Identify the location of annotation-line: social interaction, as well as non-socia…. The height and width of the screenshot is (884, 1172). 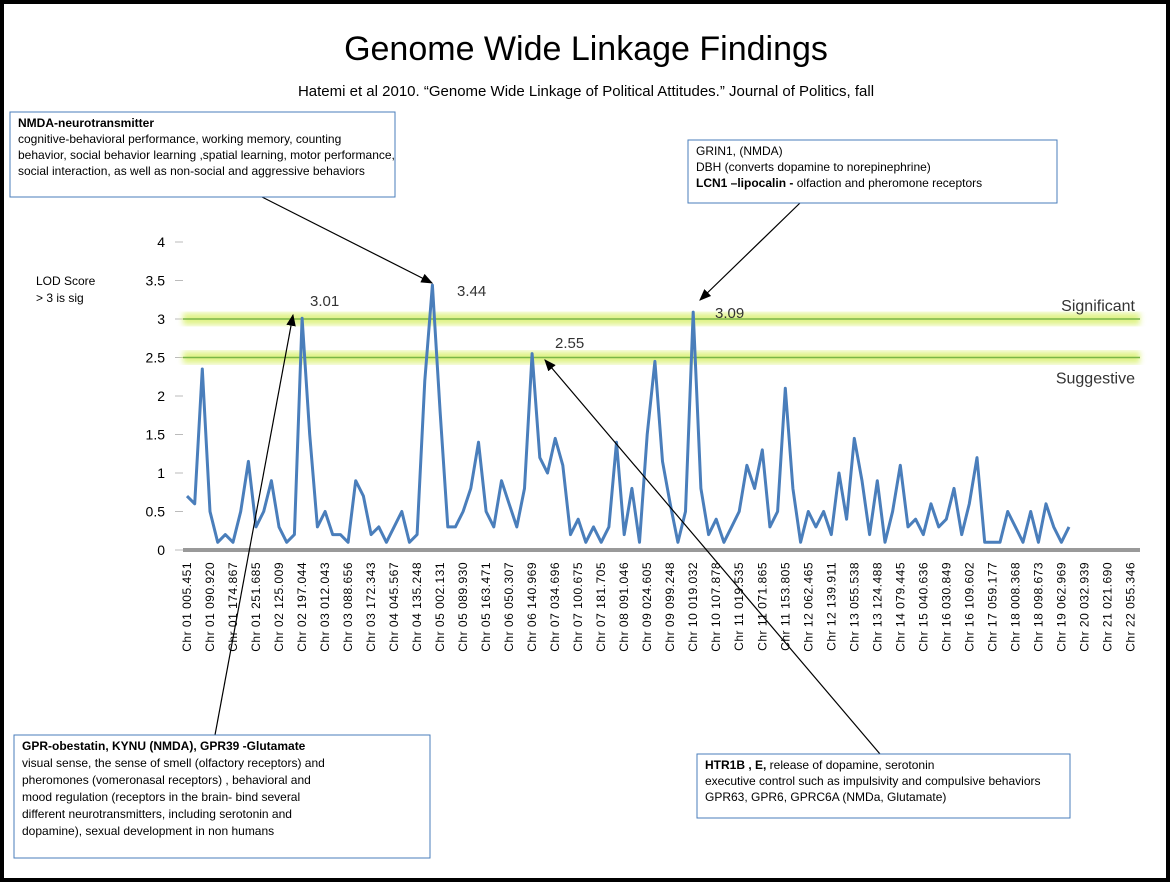
(191, 171).